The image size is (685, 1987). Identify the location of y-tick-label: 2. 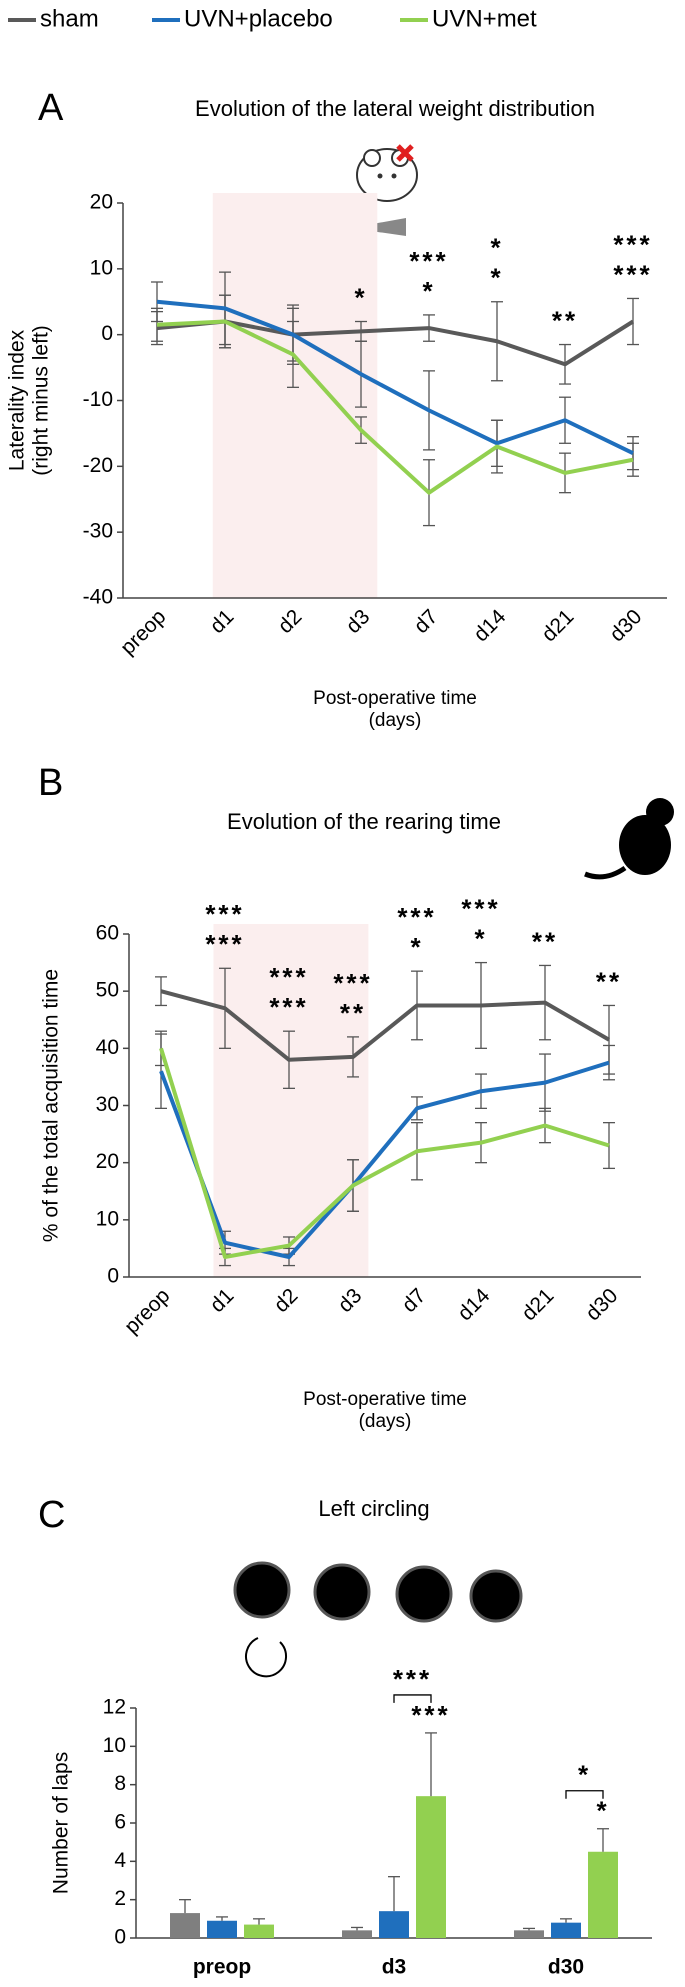
(120, 1898).